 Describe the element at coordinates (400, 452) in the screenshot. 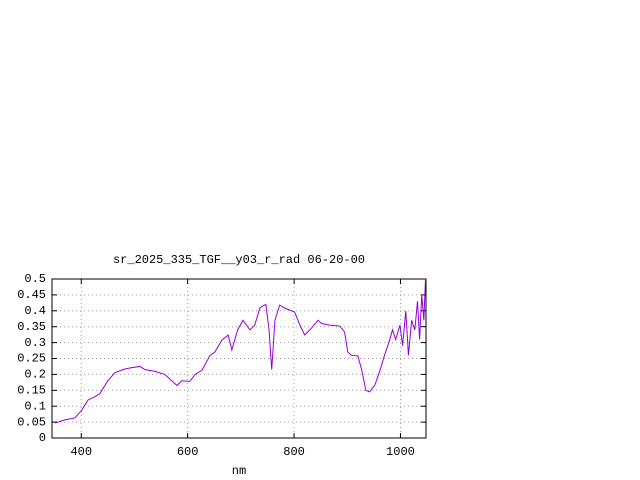

I see `x-tick-label: 1000` at that location.